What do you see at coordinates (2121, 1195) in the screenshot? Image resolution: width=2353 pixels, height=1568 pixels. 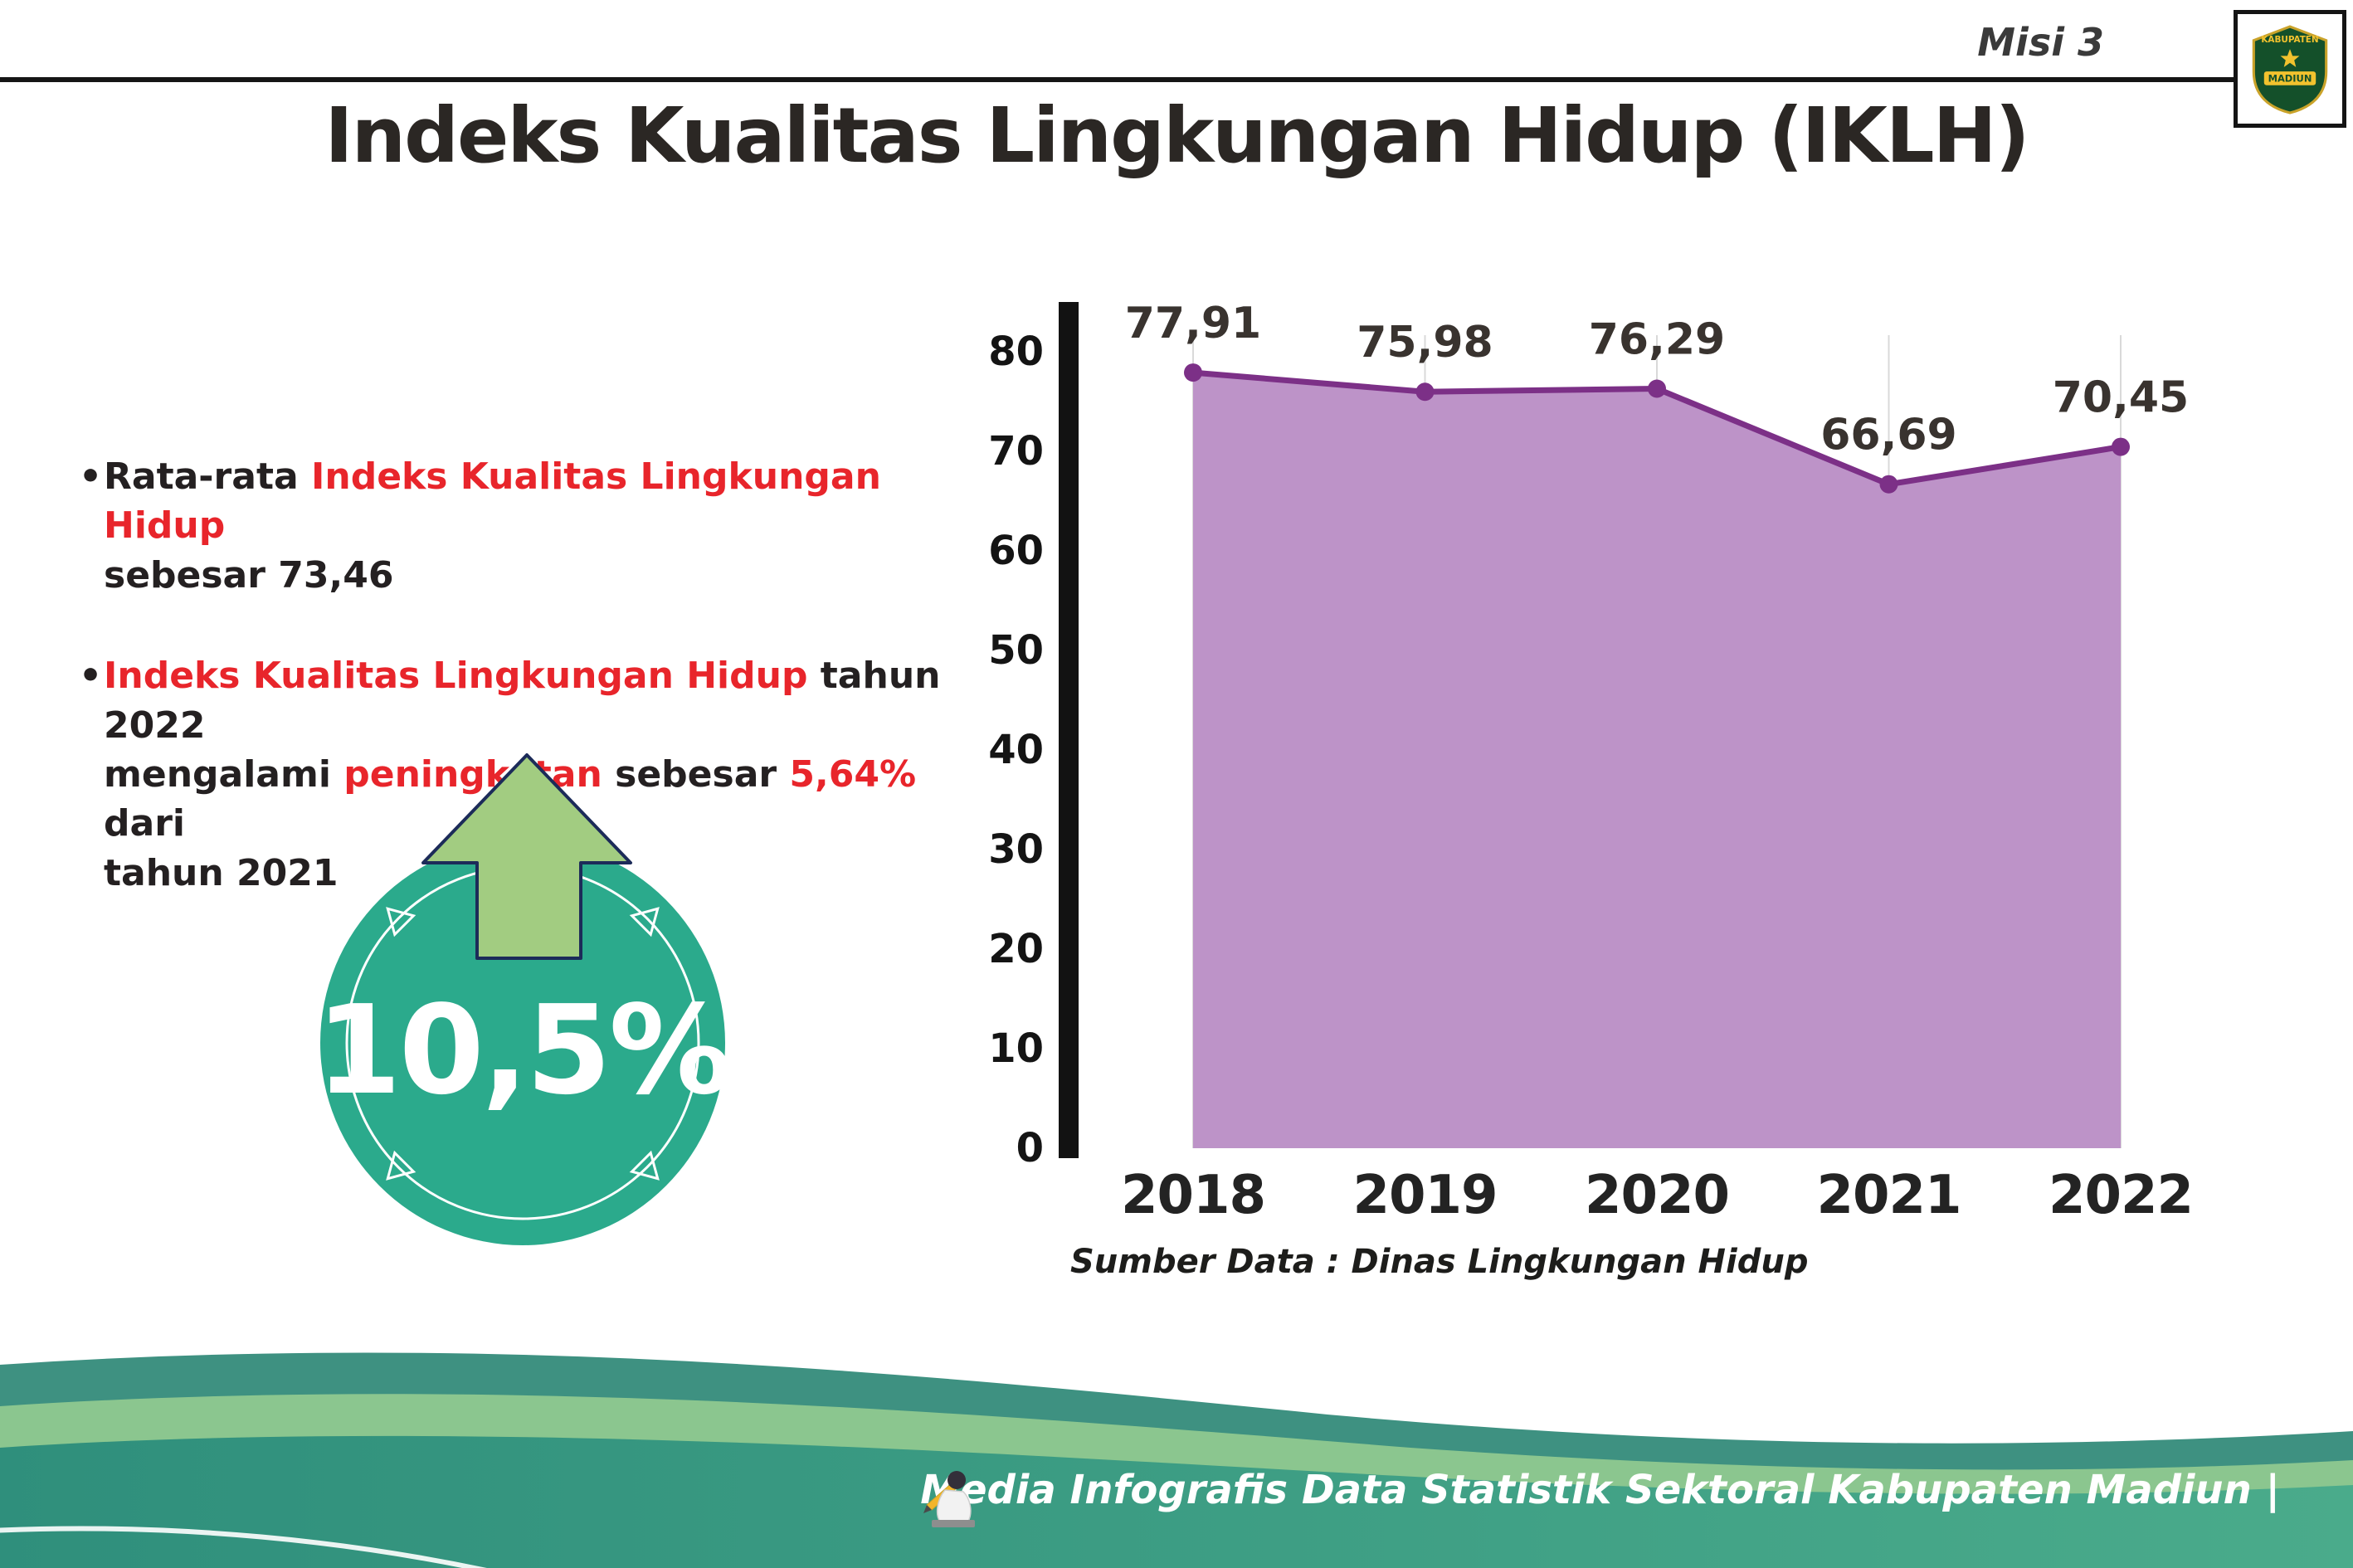 I see `svg-text: 2022` at bounding box center [2121, 1195].